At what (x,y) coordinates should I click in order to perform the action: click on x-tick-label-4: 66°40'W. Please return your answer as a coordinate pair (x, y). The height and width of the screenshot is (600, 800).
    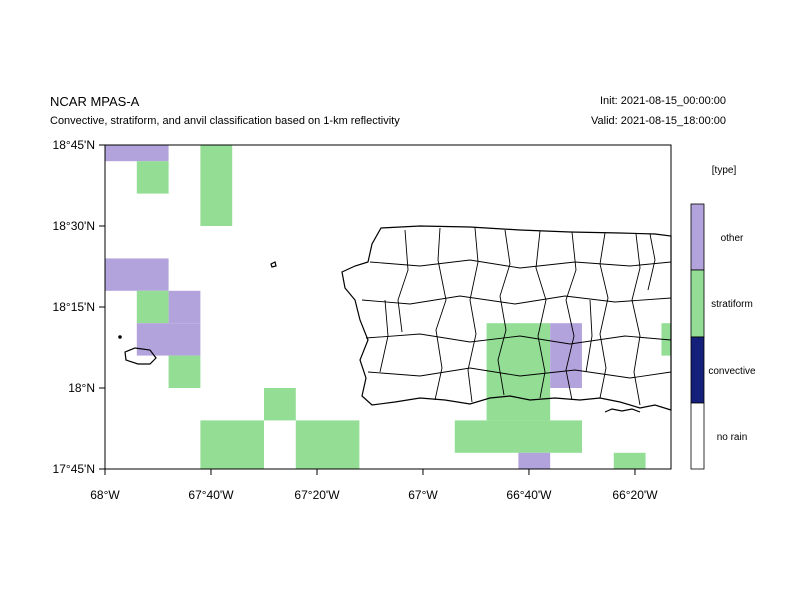
    Looking at the image, I should click on (529, 495).